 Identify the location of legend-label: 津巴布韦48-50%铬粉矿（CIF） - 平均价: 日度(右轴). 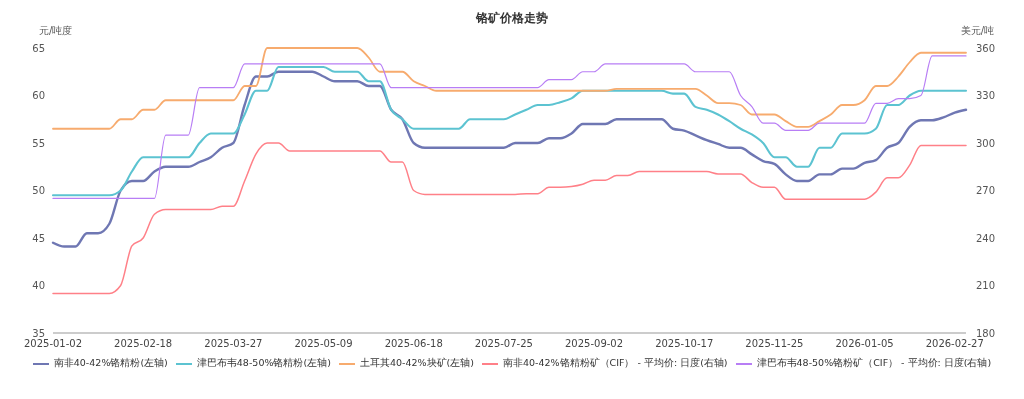
(874, 363).